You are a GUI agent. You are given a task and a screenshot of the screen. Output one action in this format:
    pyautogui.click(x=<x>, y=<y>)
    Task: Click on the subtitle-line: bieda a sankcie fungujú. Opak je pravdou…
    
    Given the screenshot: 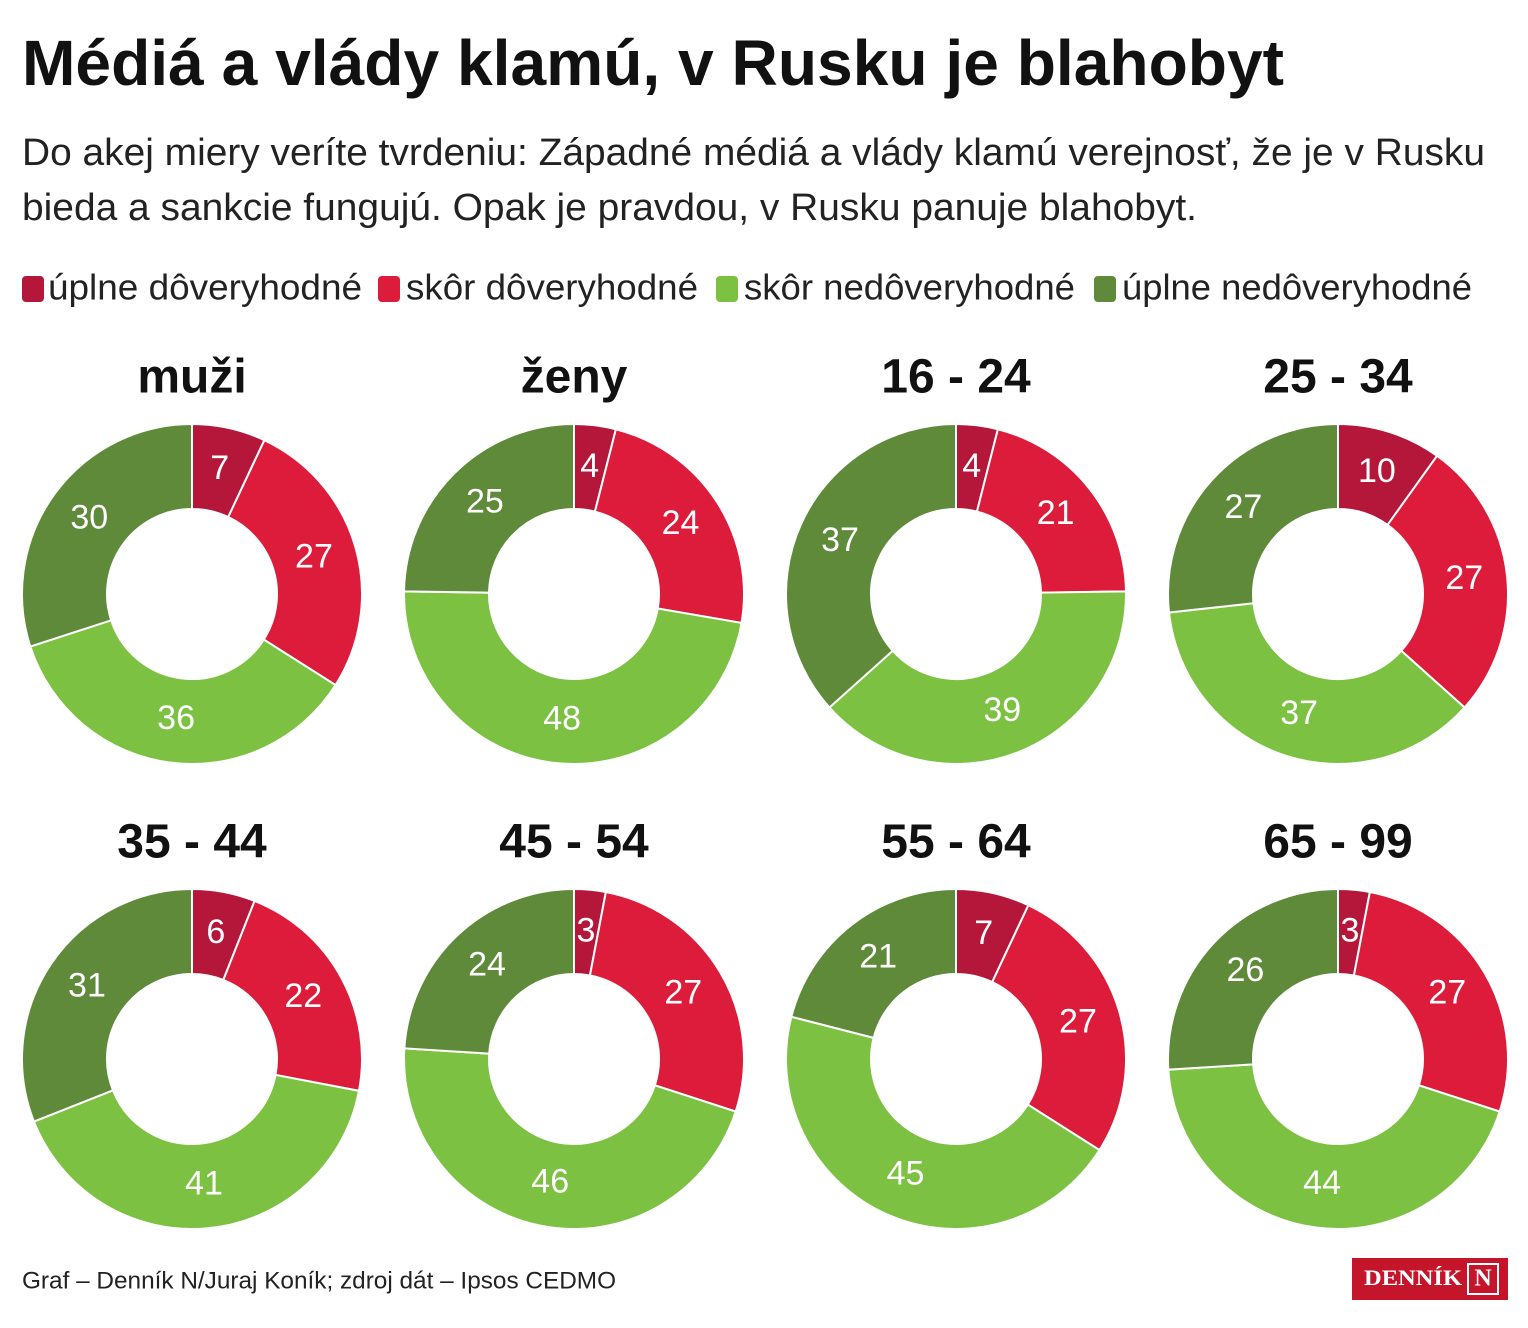 What is the action you would take?
    pyautogui.click(x=609, y=208)
    